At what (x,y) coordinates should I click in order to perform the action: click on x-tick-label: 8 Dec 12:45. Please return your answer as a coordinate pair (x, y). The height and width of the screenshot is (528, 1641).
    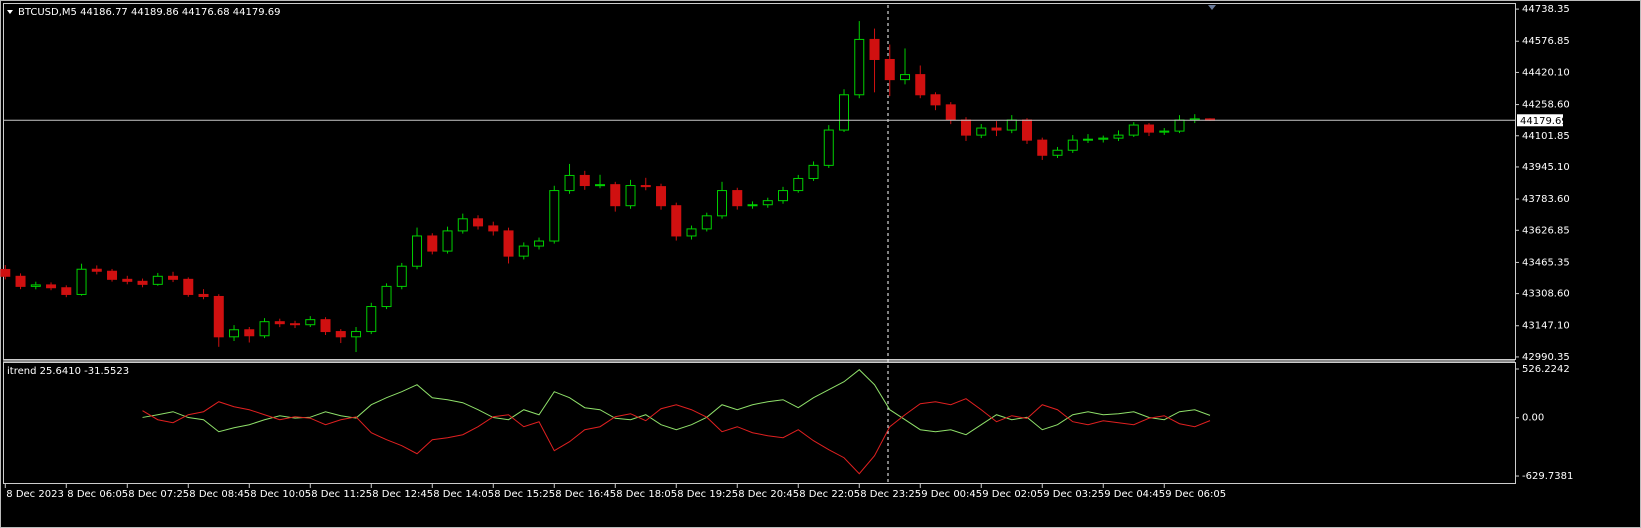
    Looking at the image, I should click on (402, 494).